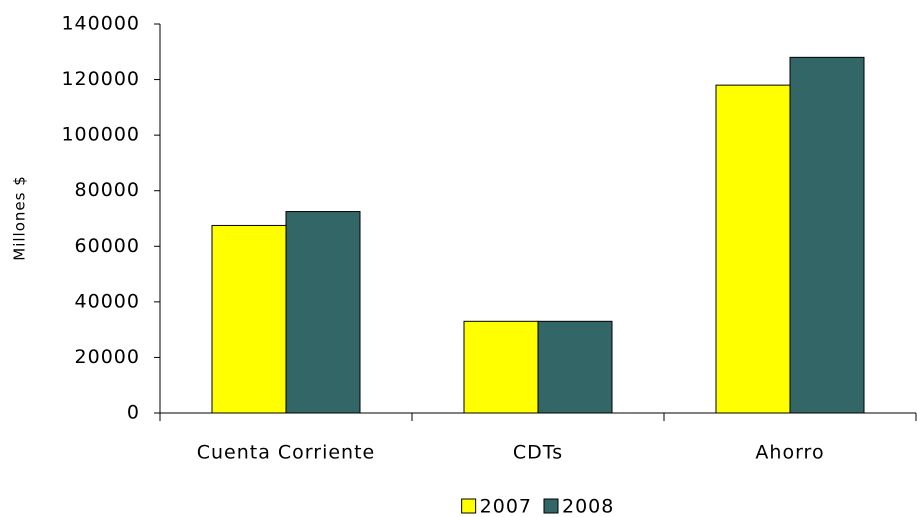 This screenshot has height=517, width=917. Describe the element at coordinates (100, 79) in the screenshot. I see `y-tick-label: 120000` at that location.